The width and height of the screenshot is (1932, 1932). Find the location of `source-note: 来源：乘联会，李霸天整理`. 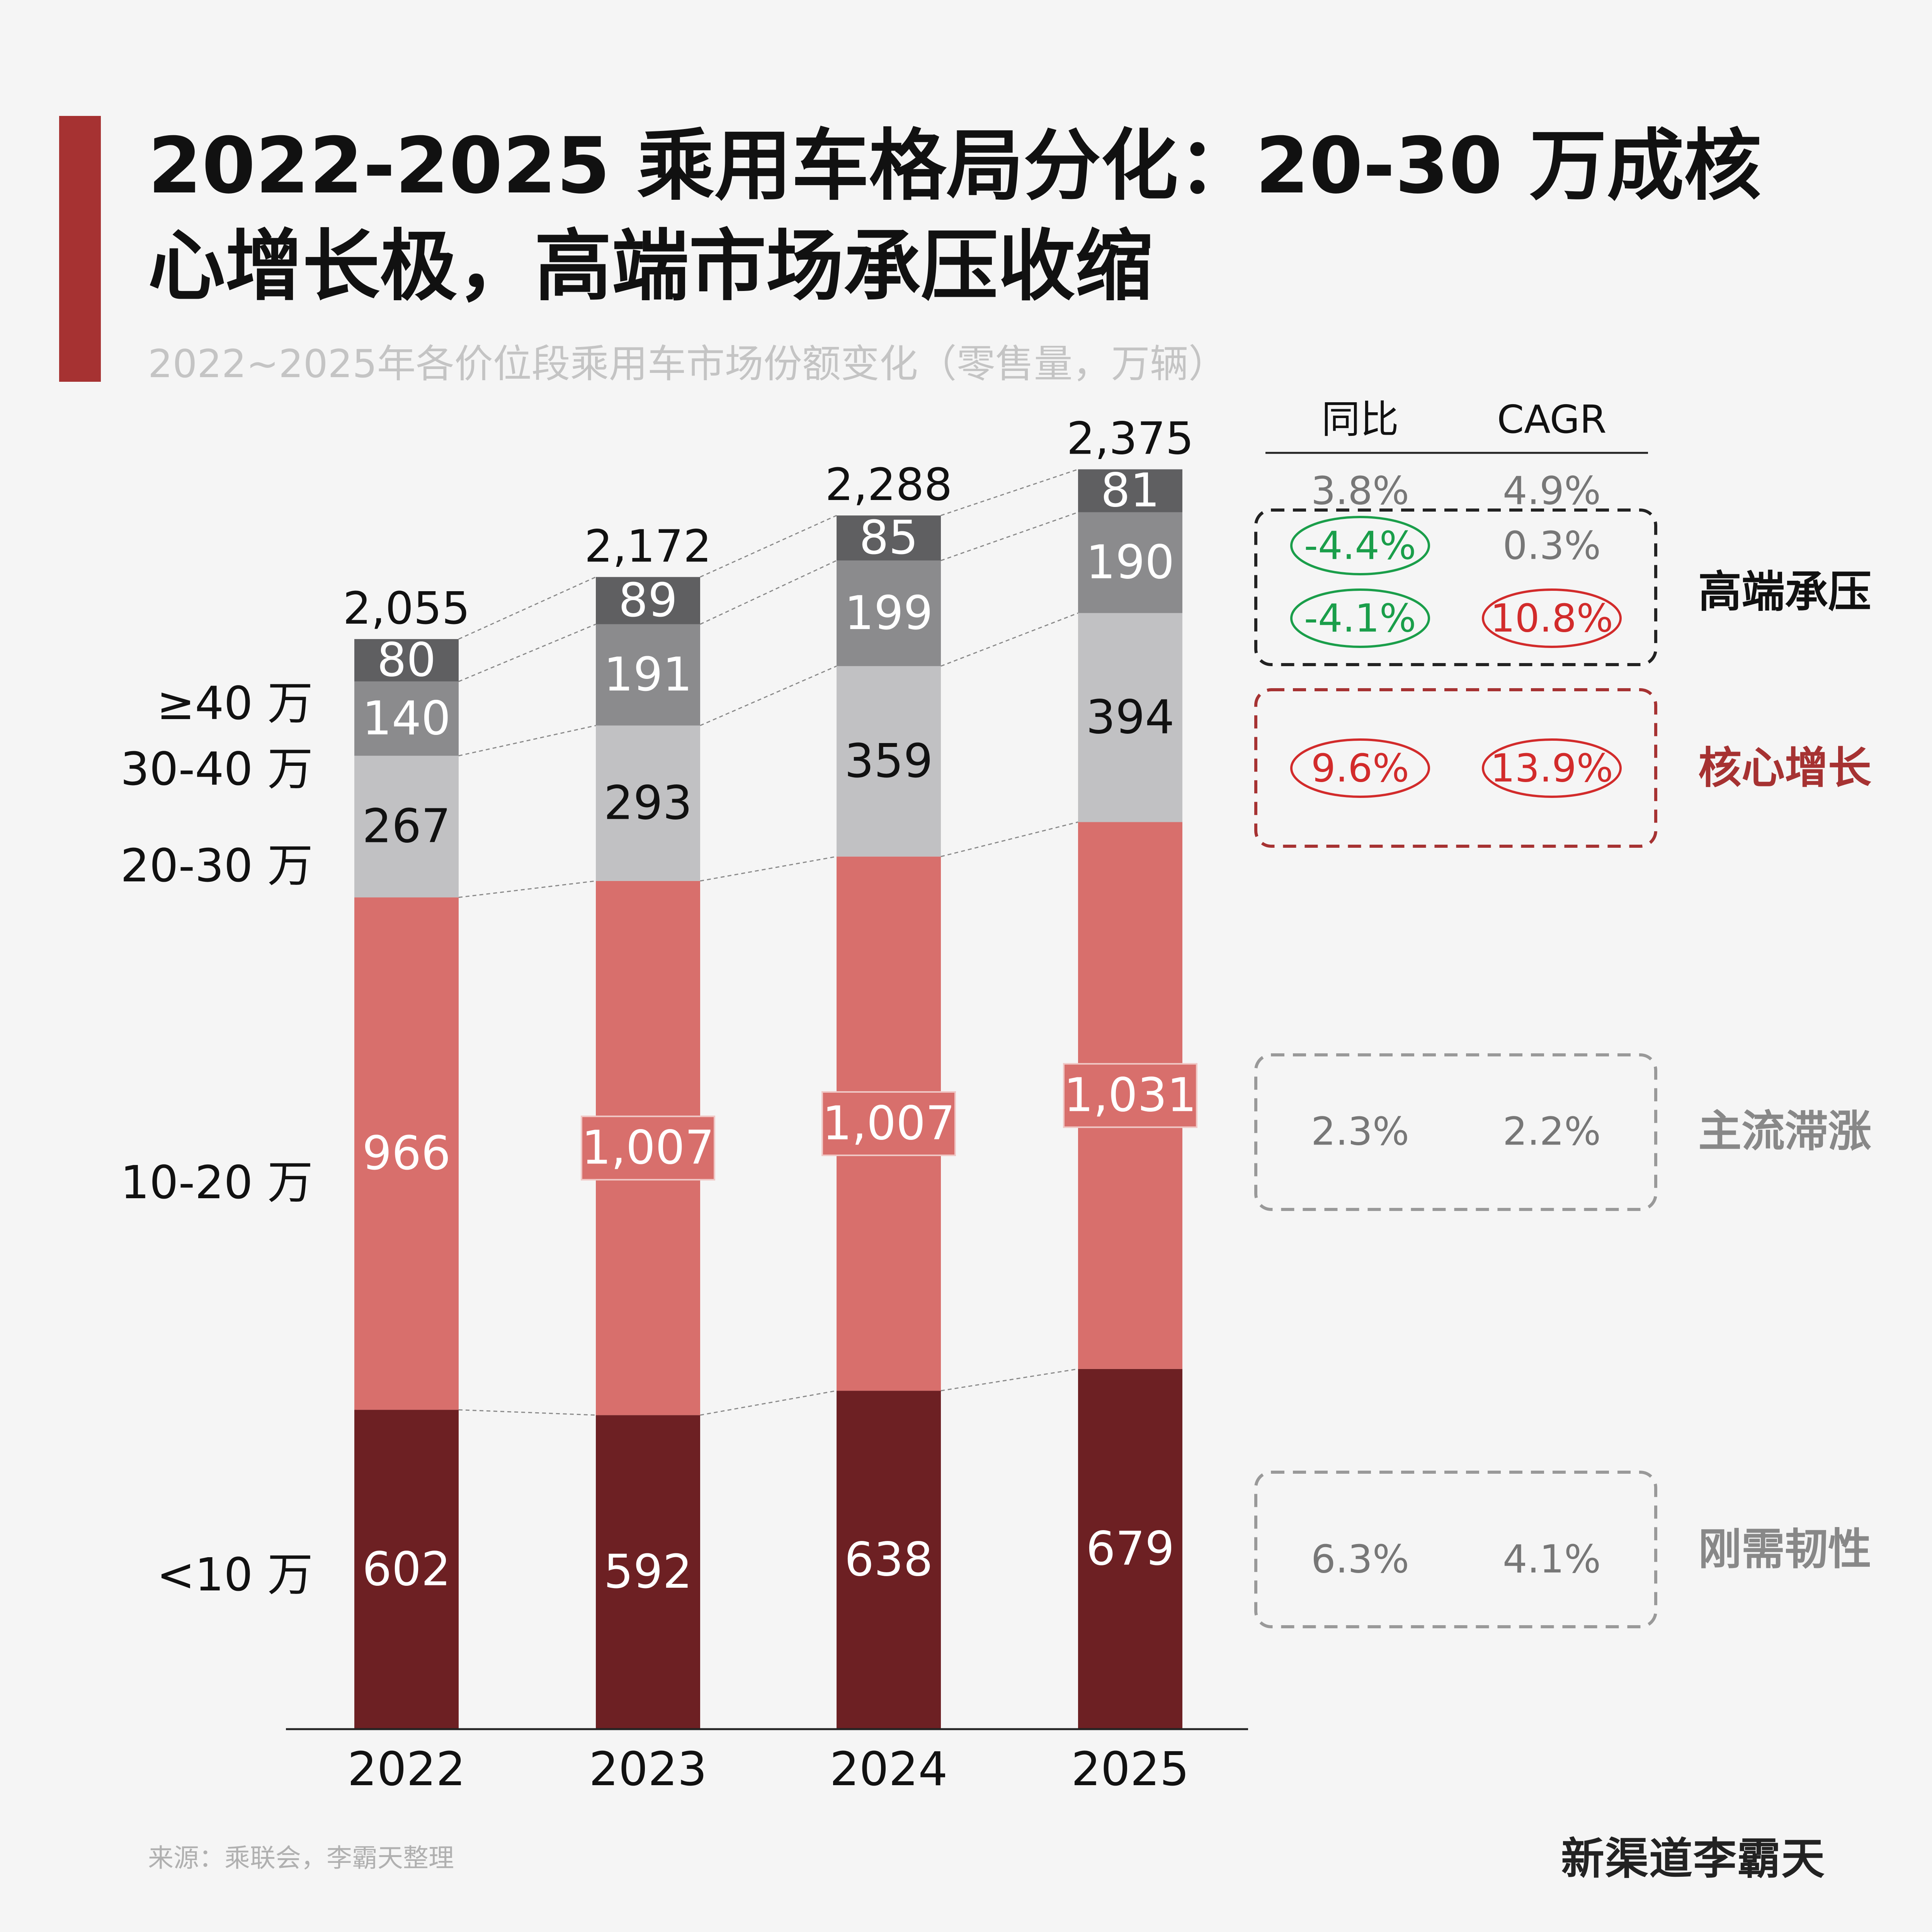

source-note: 来源：乘联会，李霸天整理 is located at coordinates (301, 1858).